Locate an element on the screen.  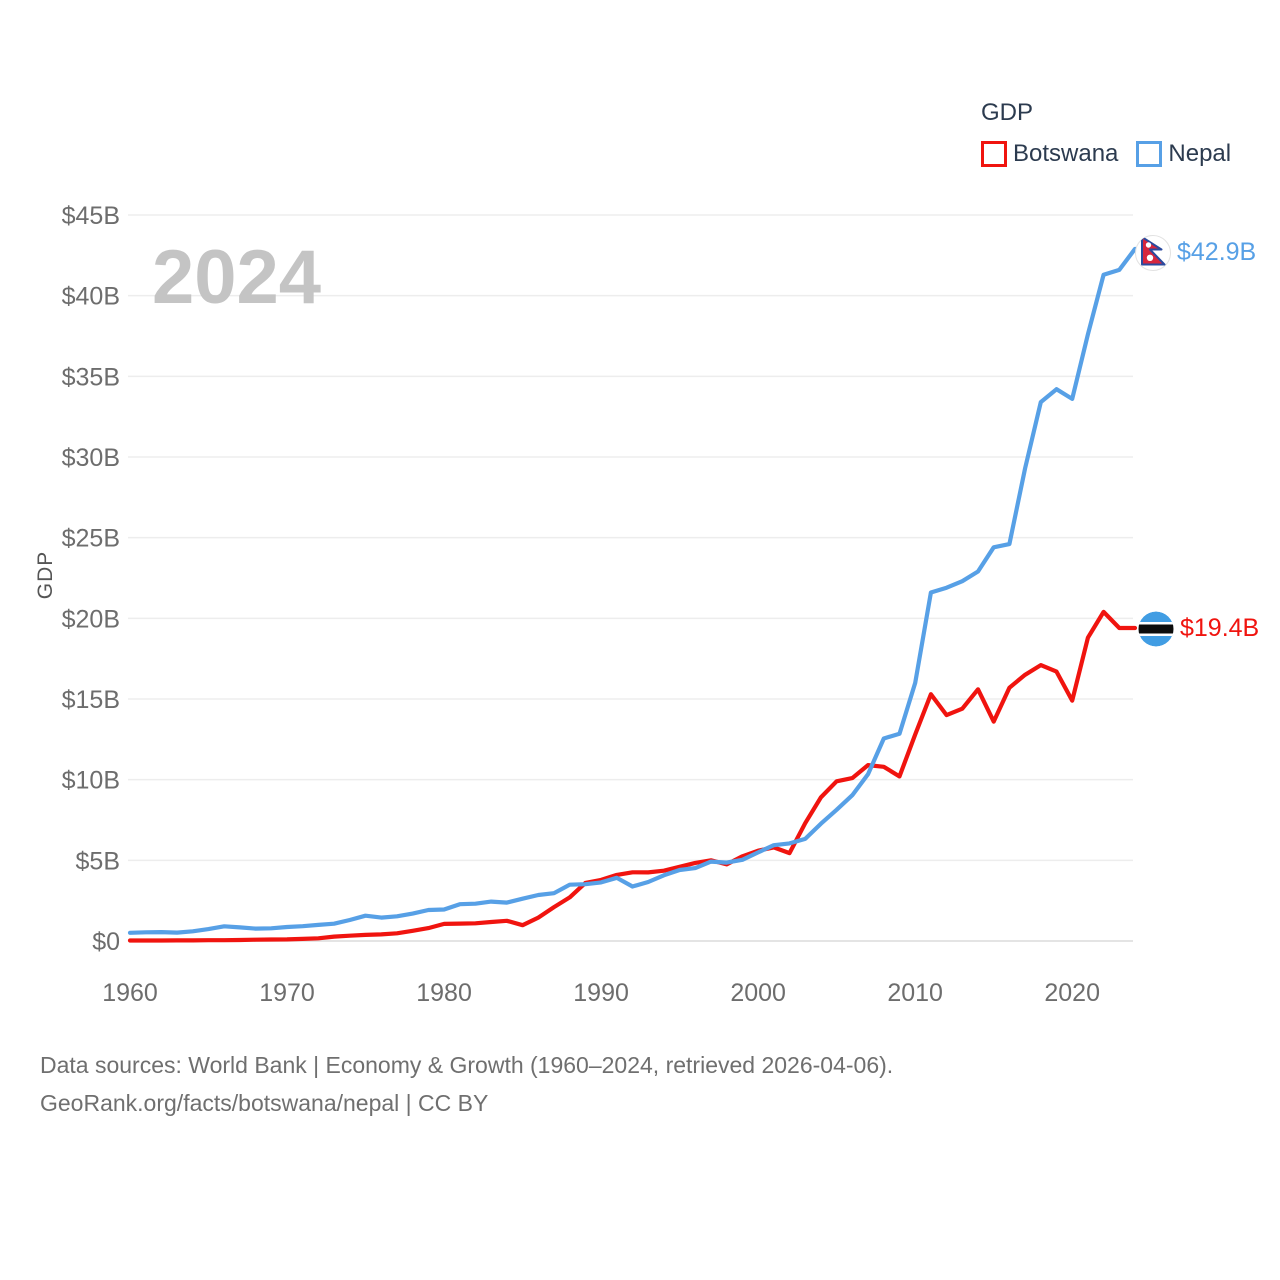
botswana-legend-label: Botswana is located at coordinates (1066, 153).